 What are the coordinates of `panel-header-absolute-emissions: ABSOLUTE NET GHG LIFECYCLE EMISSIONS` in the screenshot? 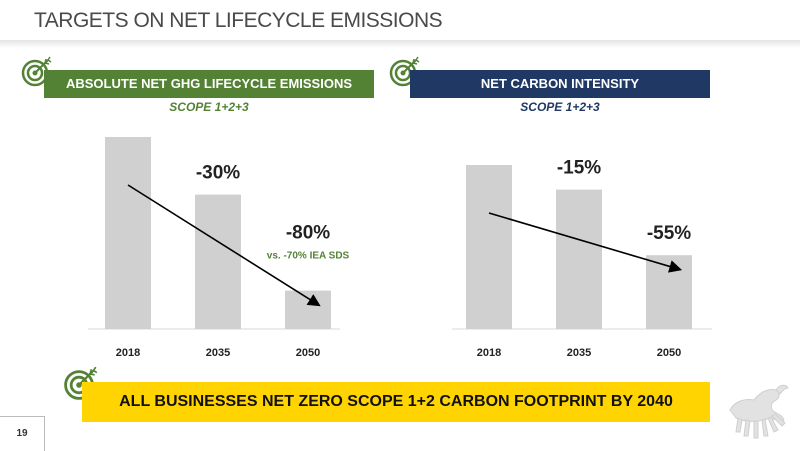 It's located at (209, 84).